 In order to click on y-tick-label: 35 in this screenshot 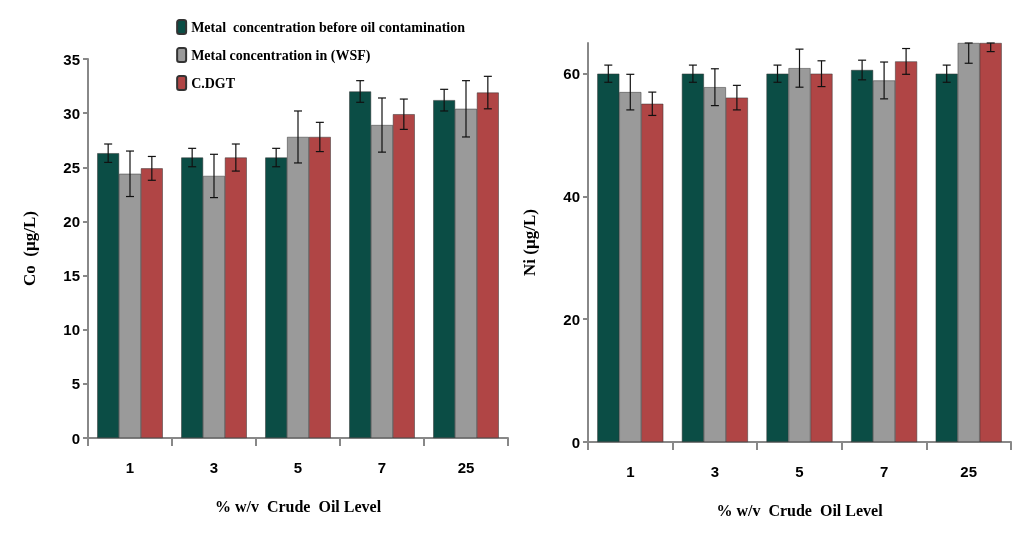, I will do `click(71, 59)`.